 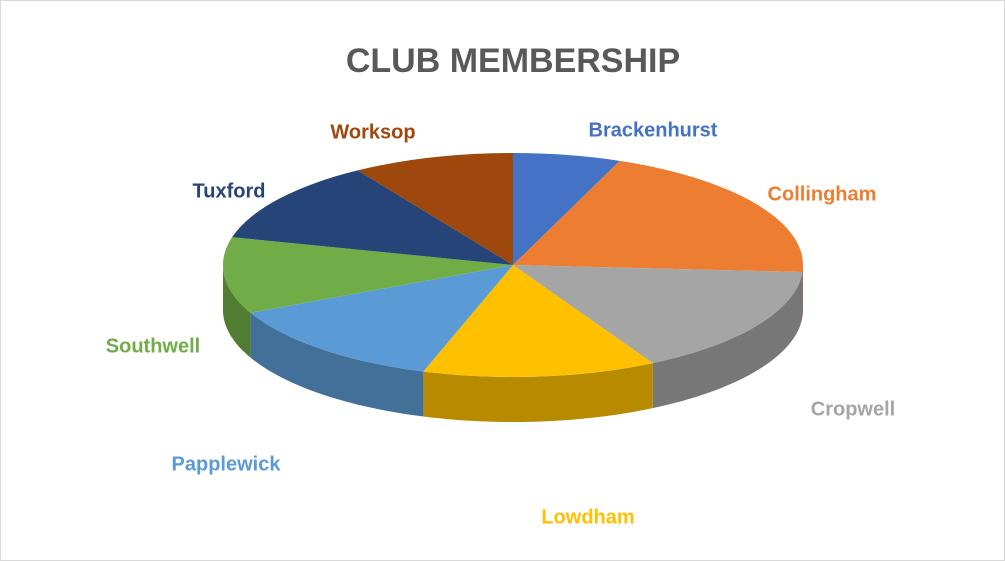 What do you see at coordinates (822, 194) in the screenshot?
I see `slice-label: Collingham` at bounding box center [822, 194].